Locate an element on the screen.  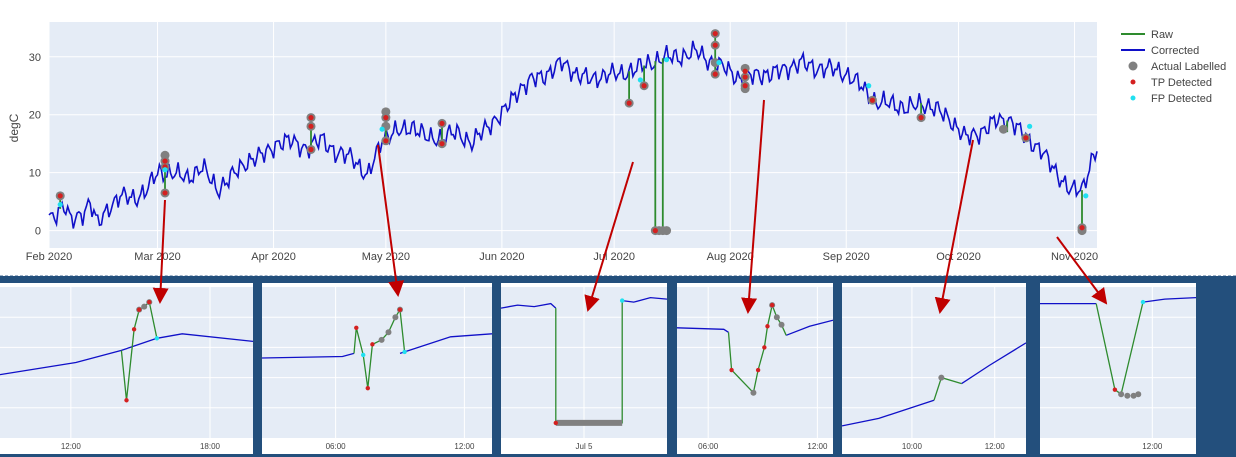
zoom-panel-oct: 10:00 12:00 is located at coordinates (934, 368).